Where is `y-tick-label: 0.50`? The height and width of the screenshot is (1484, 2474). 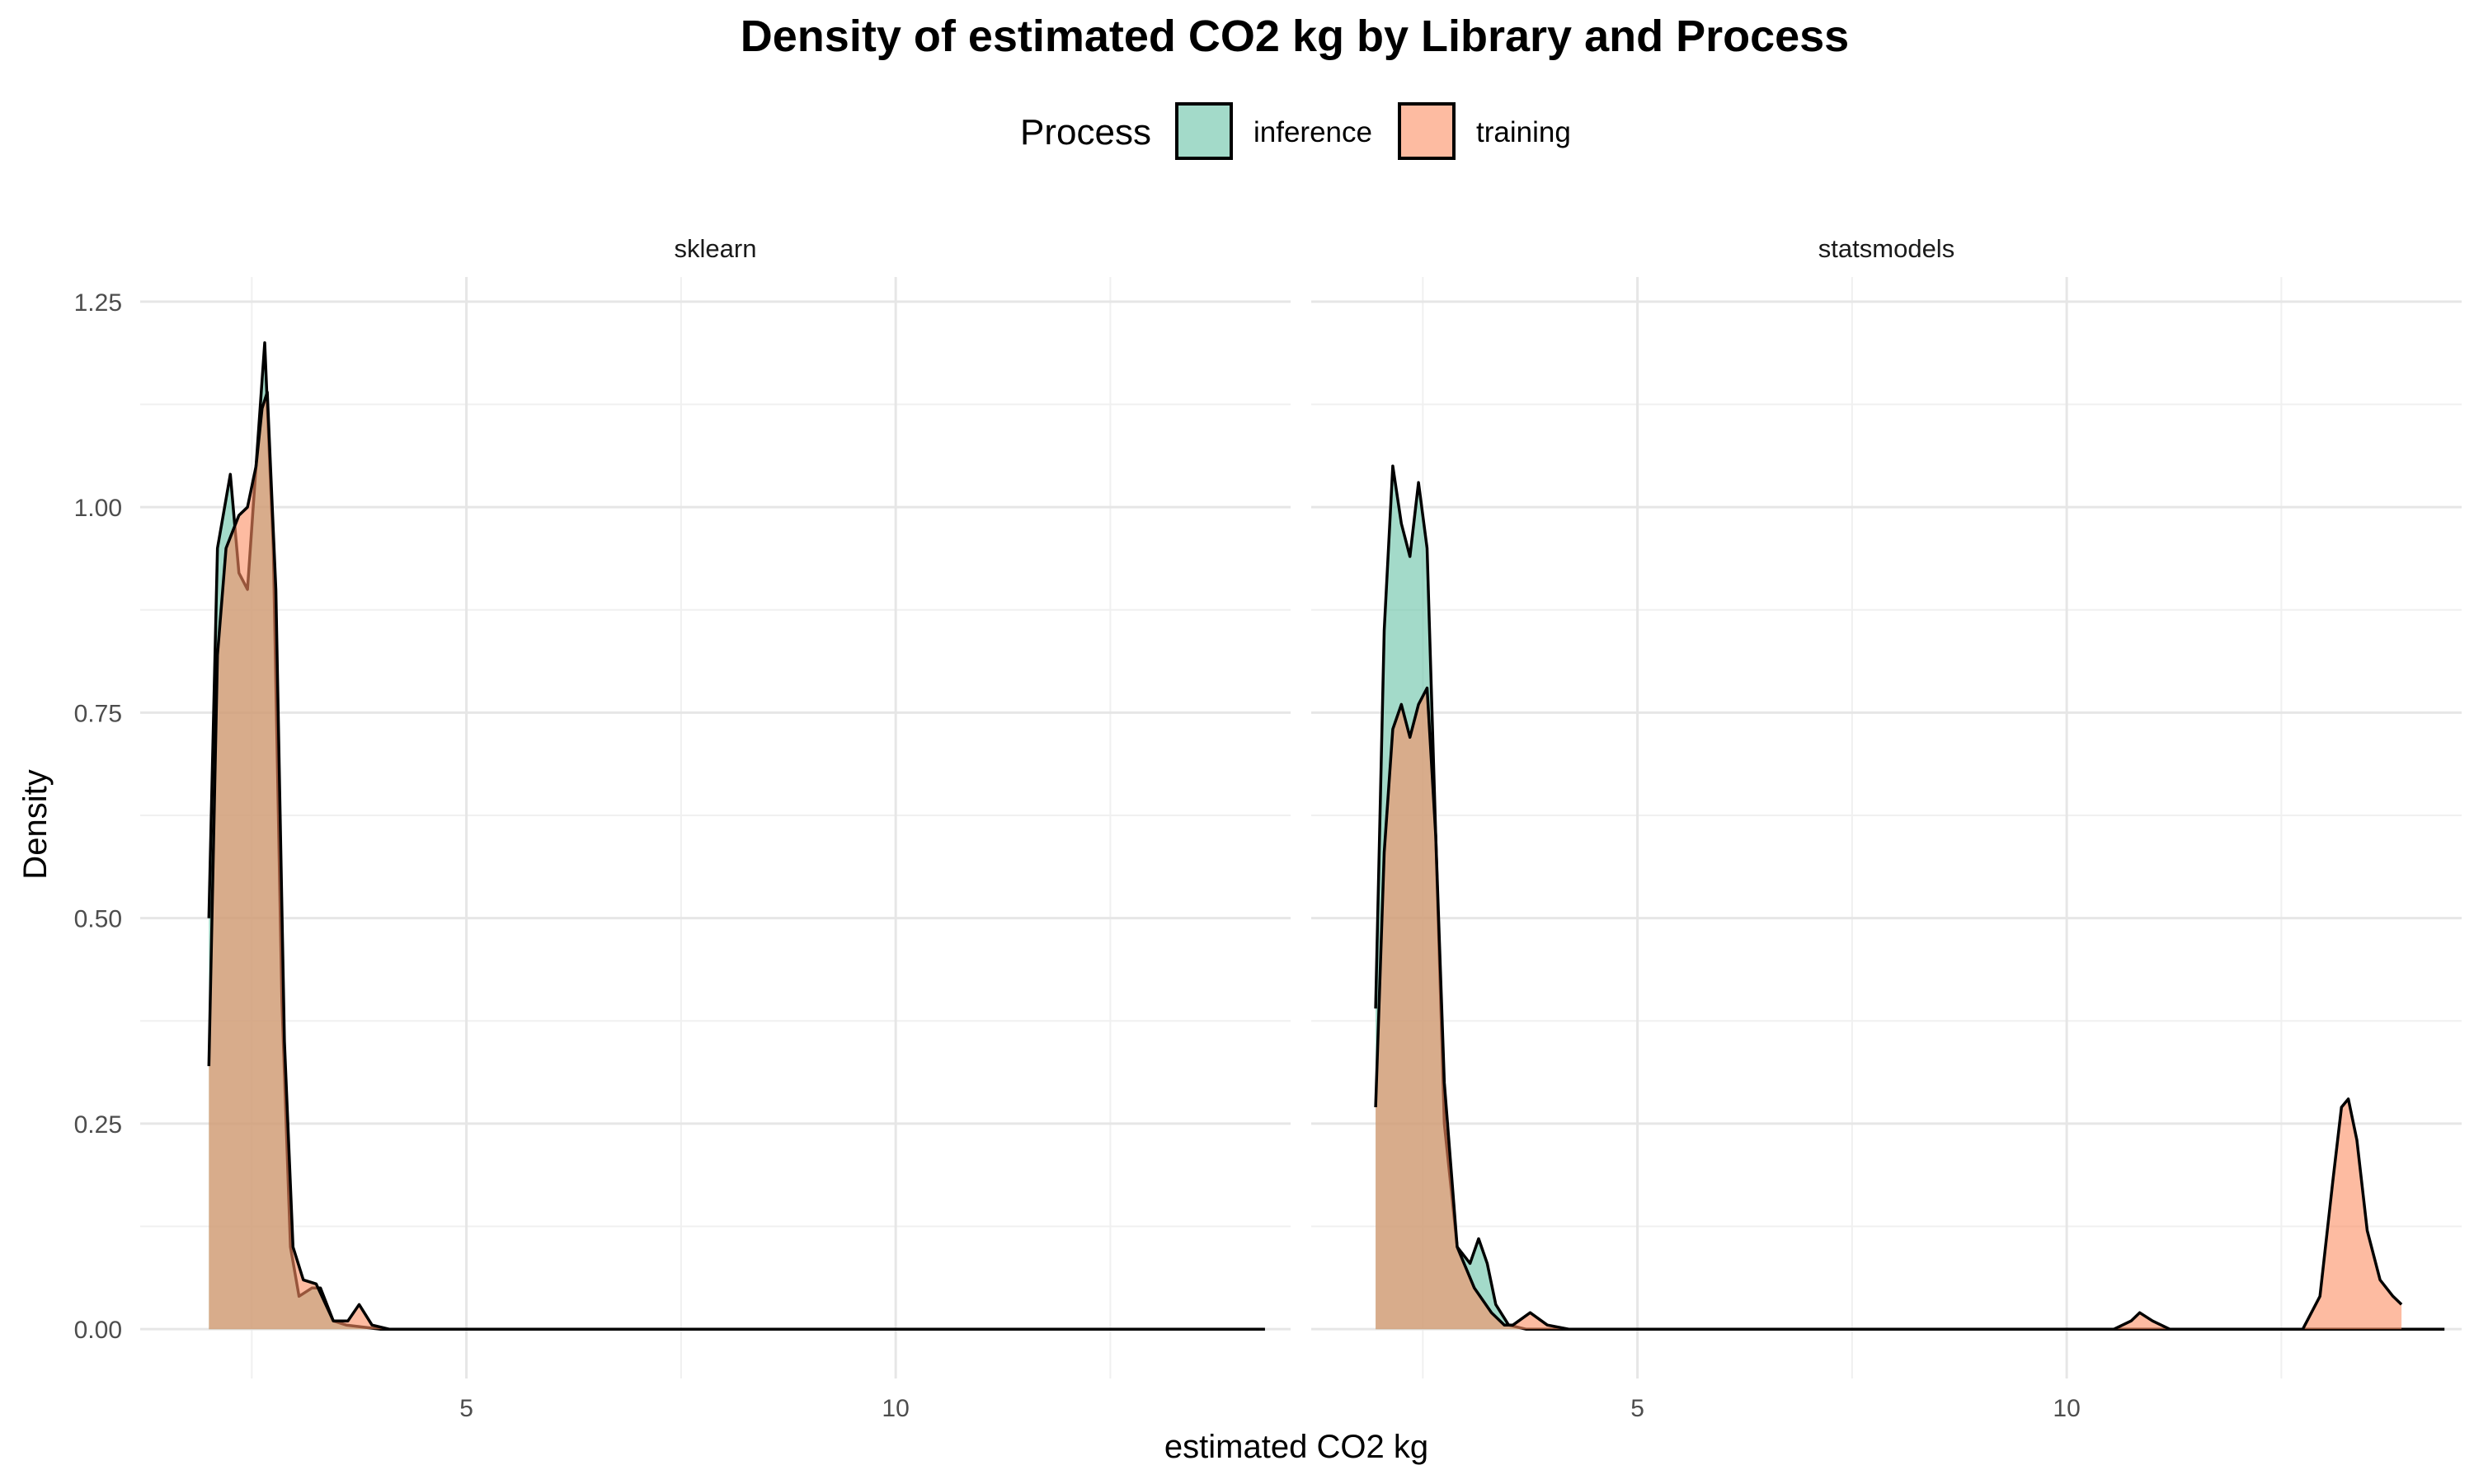 y-tick-label: 0.50 is located at coordinates (98, 919).